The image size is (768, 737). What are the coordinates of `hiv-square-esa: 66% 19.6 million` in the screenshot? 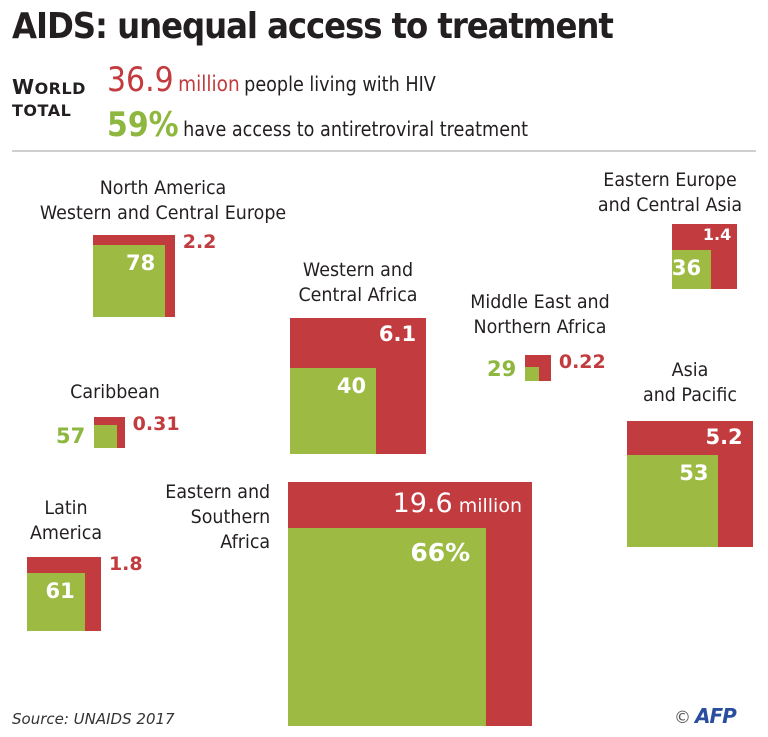 It's located at (410, 604).